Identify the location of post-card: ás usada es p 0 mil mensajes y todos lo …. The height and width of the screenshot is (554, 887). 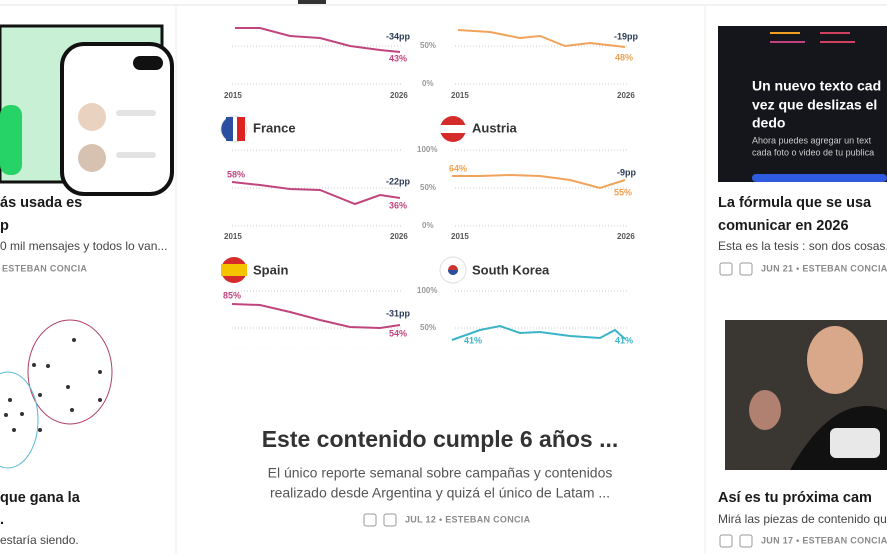
(87, 148).